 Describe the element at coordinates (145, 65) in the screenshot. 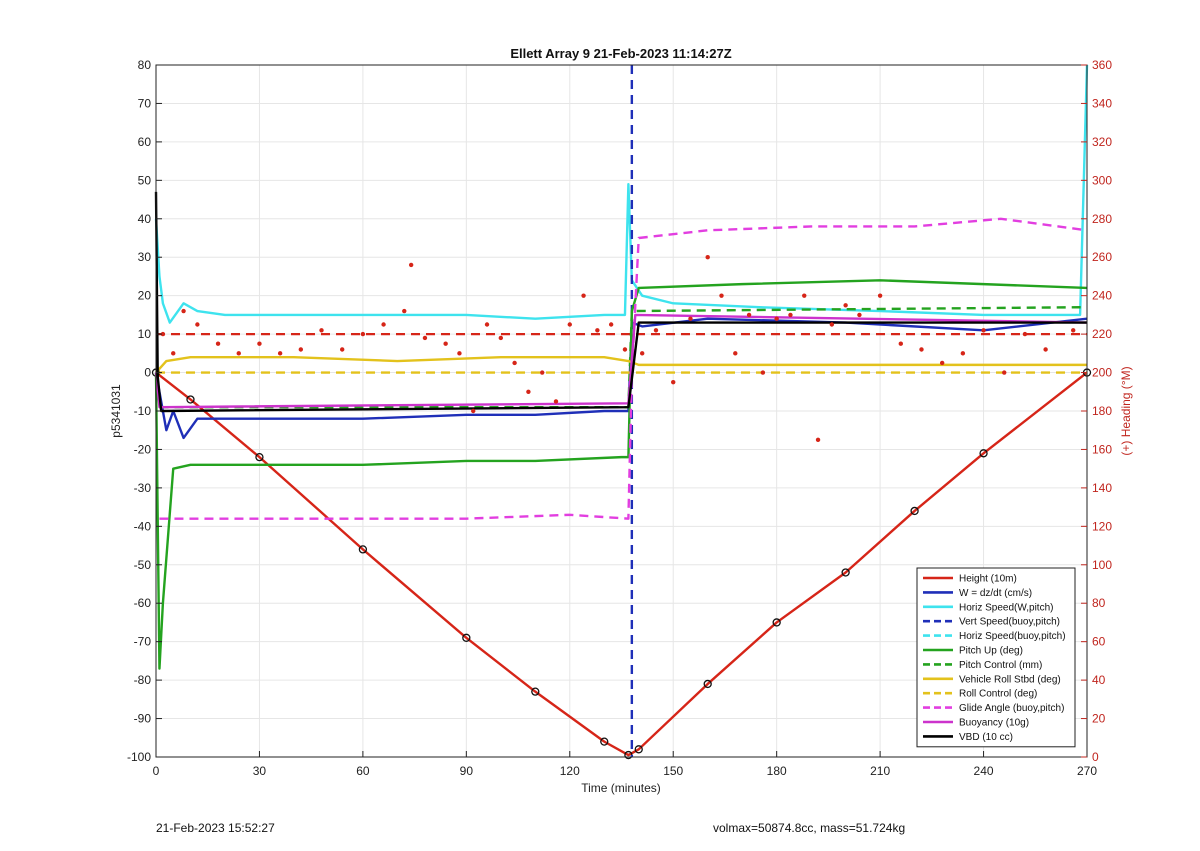

I see `y-tick-label: 80` at that location.